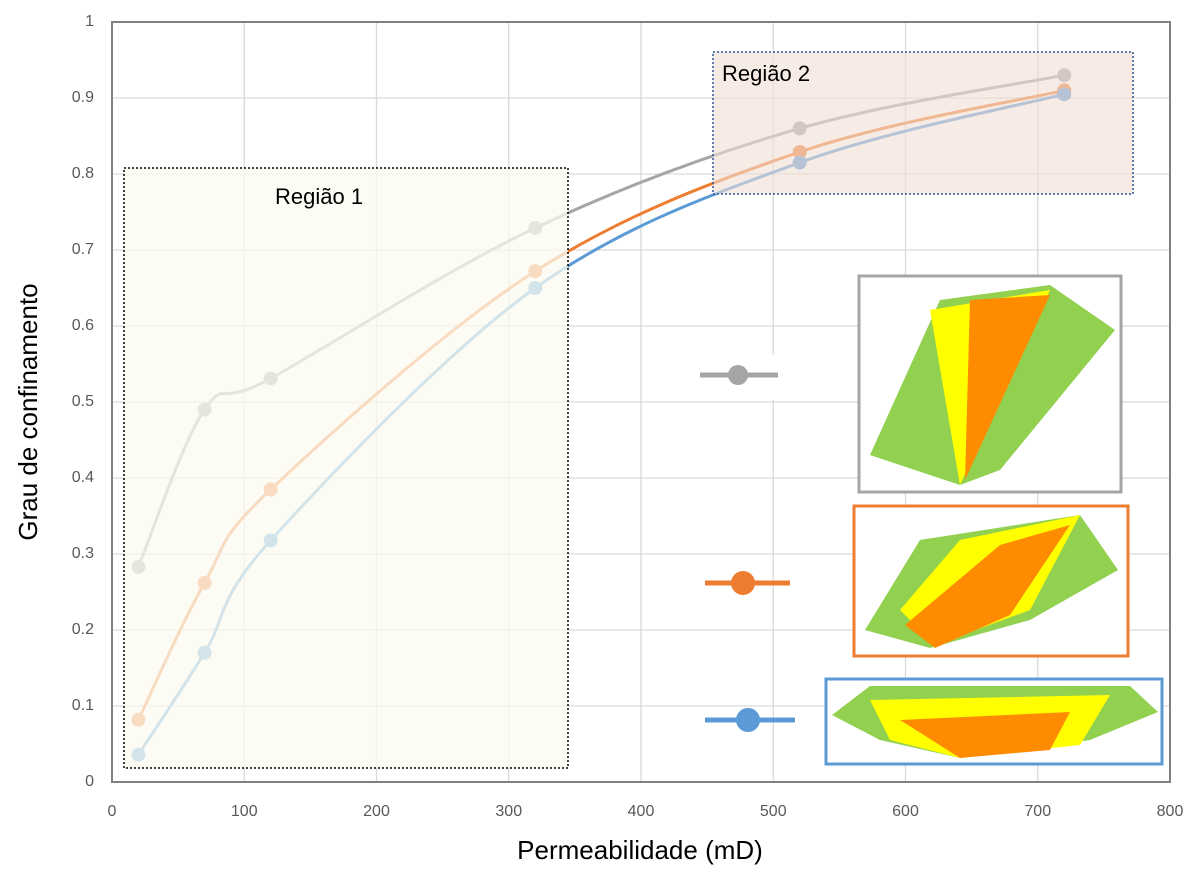 The width and height of the screenshot is (1190, 873). Describe the element at coordinates (83, 325) in the screenshot. I see `y-tick-label: 0.6` at that location.